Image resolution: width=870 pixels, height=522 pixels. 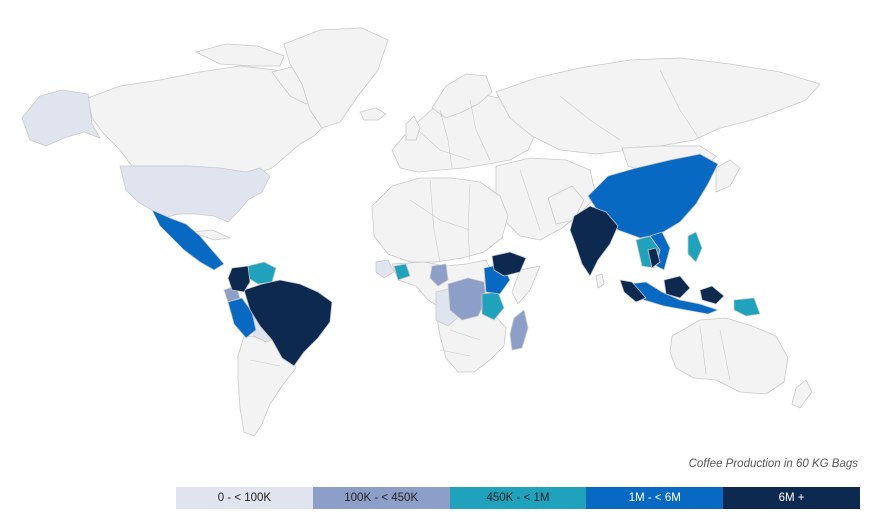 I want to click on ethiopia, so click(x=509, y=264).